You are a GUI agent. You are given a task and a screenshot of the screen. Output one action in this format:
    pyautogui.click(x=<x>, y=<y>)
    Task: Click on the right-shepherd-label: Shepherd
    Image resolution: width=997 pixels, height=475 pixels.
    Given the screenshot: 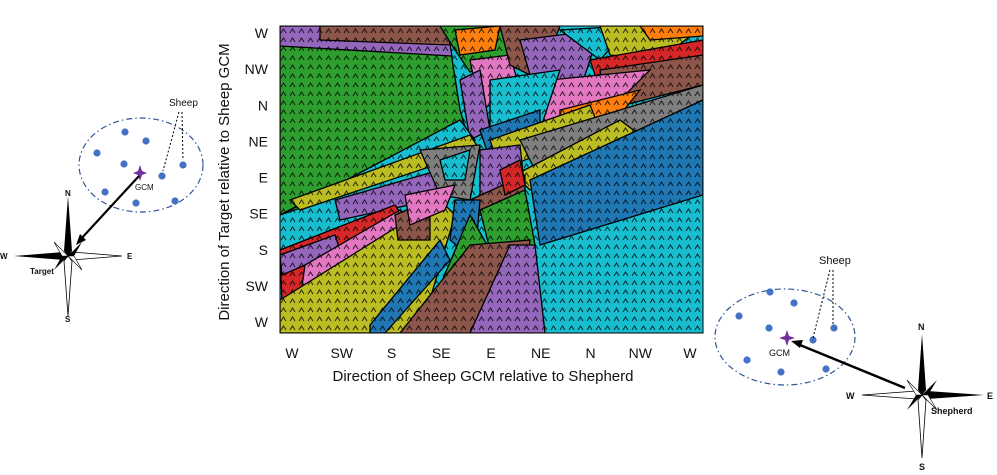 What is the action you would take?
    pyautogui.click(x=952, y=411)
    